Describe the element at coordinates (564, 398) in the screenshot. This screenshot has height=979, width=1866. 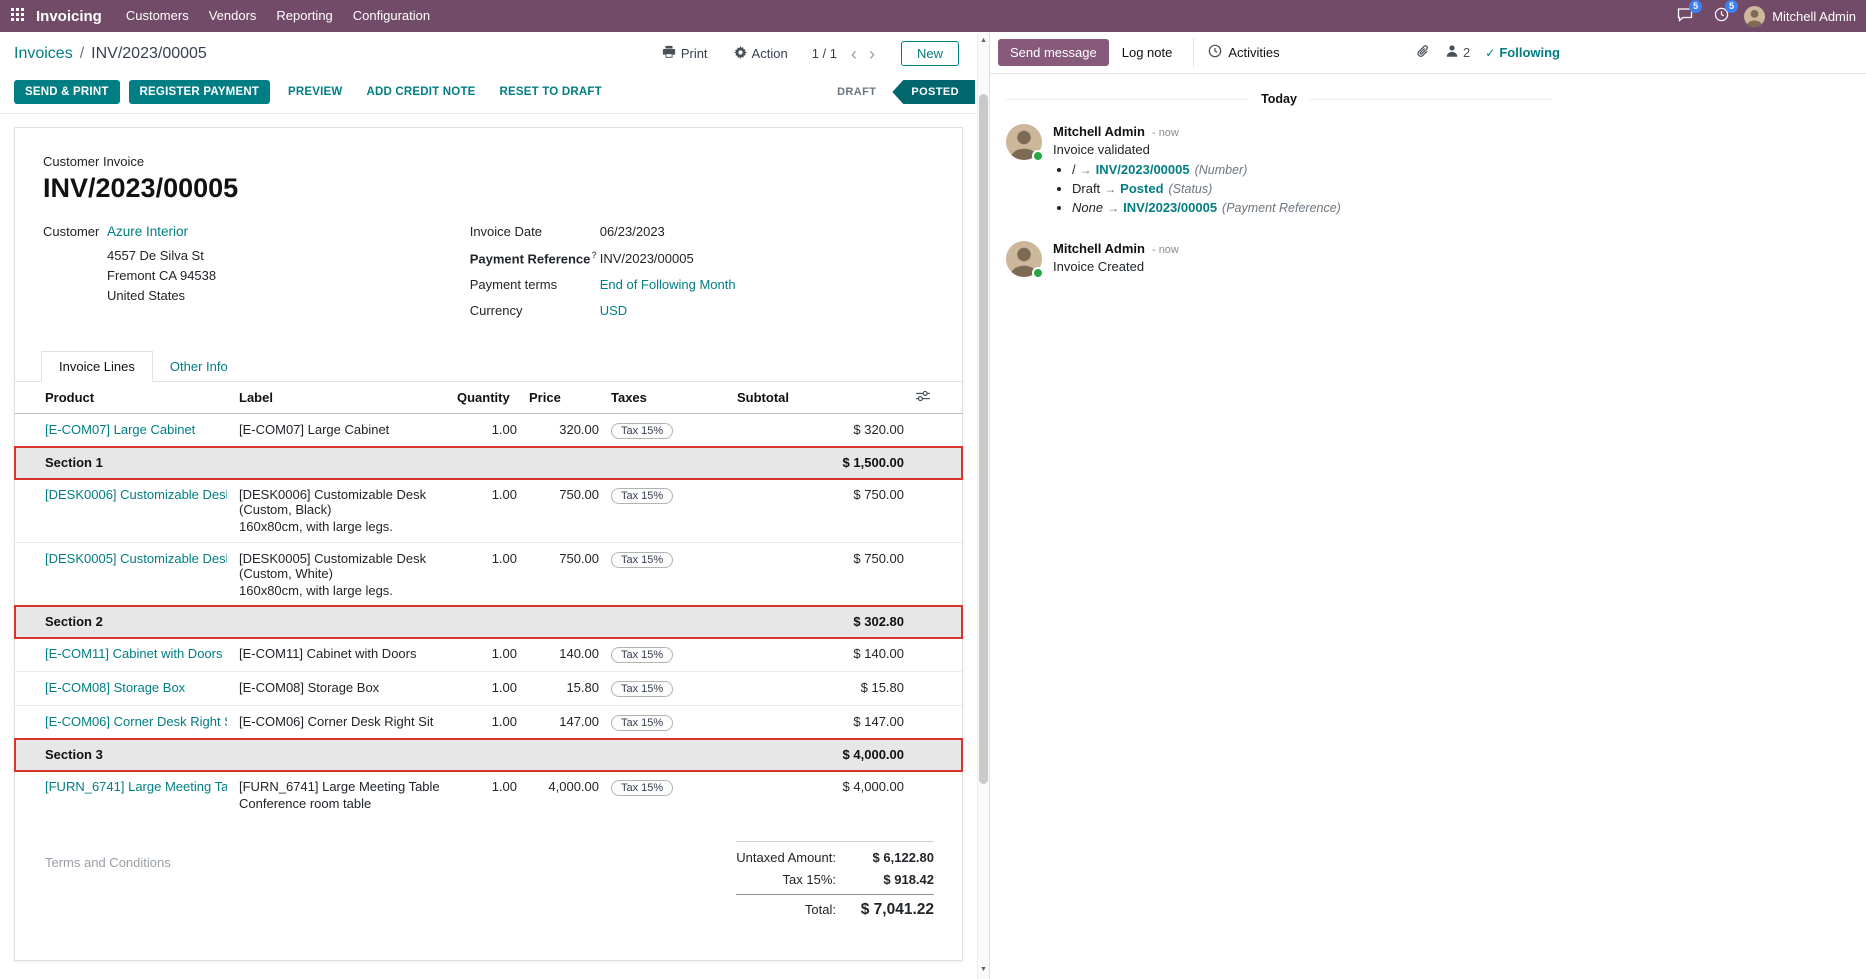
I see `column-price: Price` at that location.